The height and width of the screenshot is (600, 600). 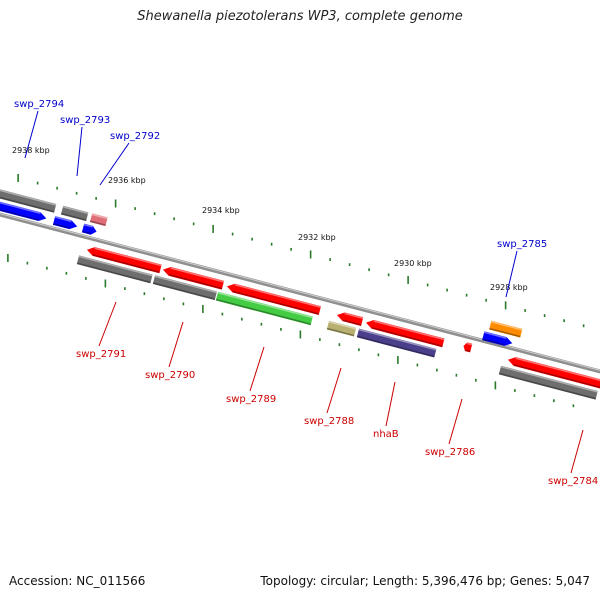 I want to click on gene-swp_2789-rna-highlight, so click(x=265, y=305).